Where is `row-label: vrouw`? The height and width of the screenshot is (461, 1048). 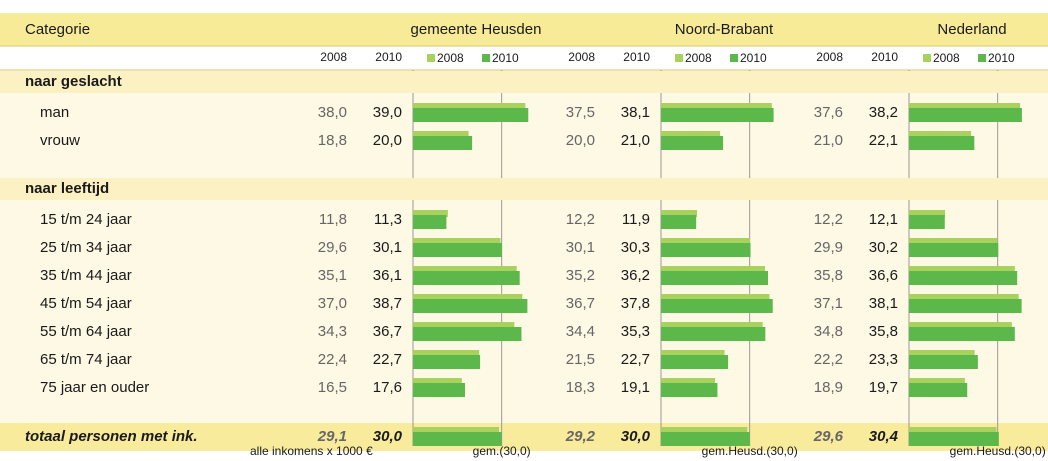
row-label: vrouw is located at coordinates (60, 140).